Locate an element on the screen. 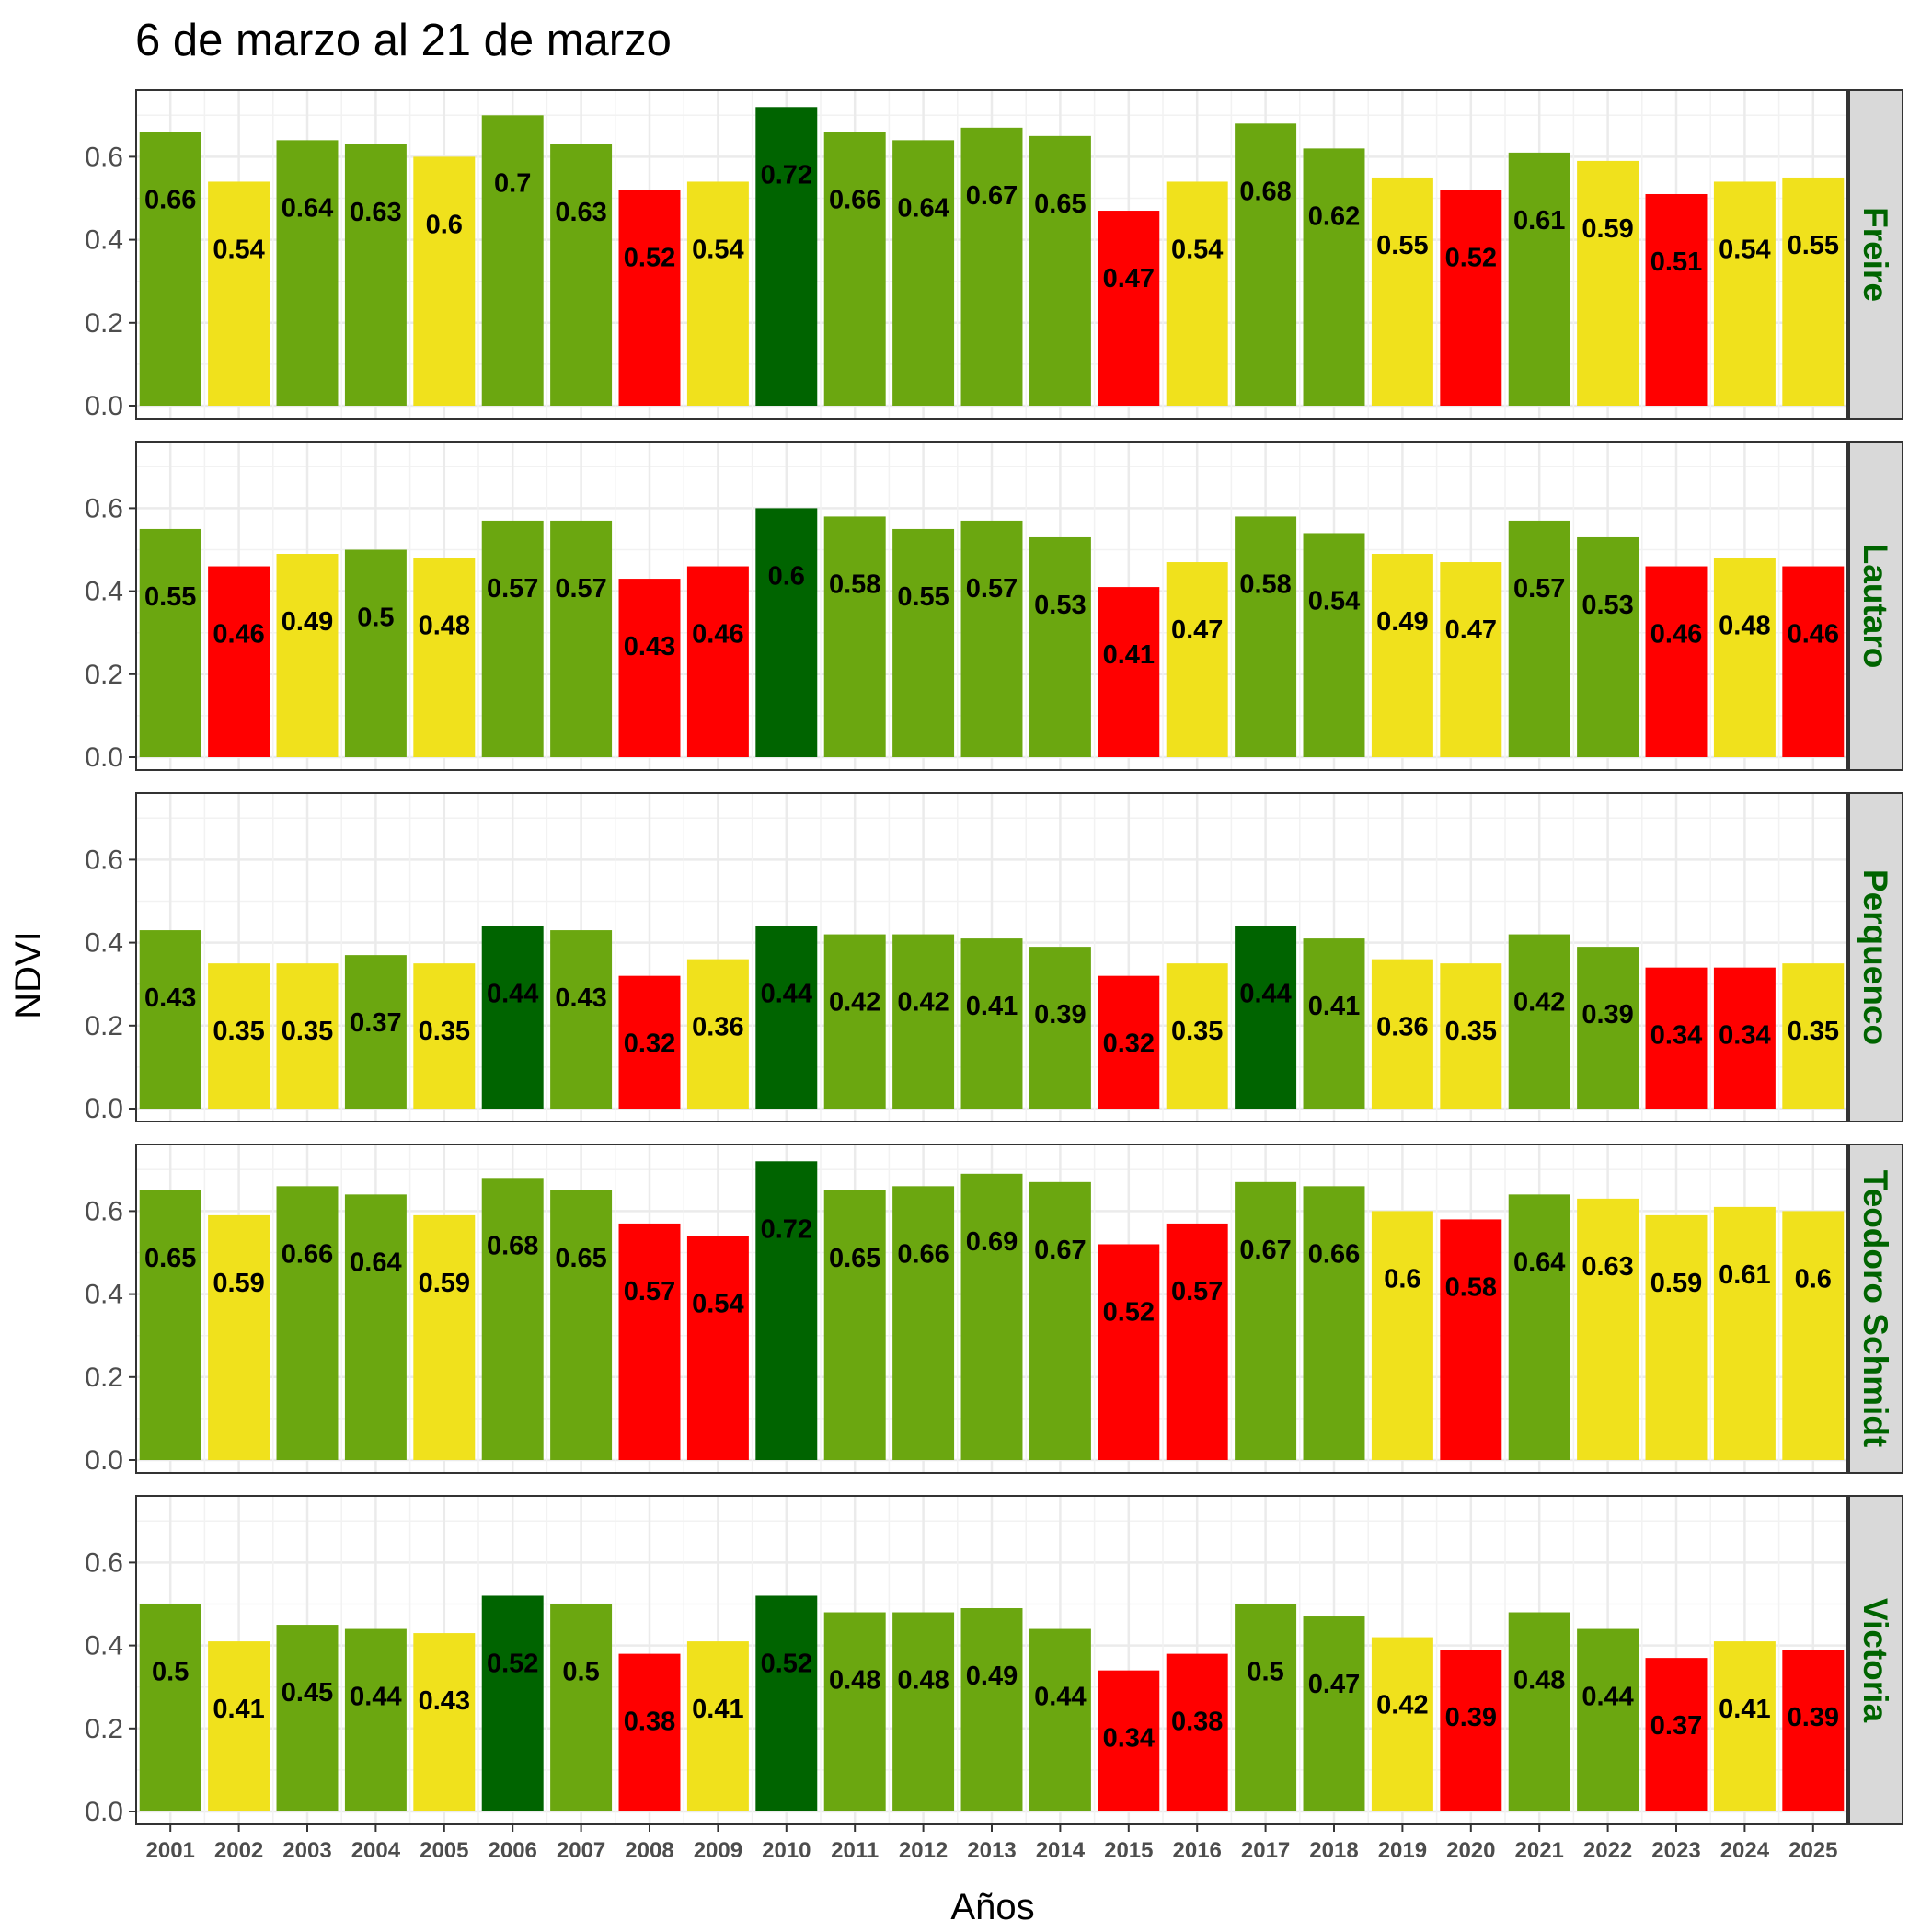 Image resolution: width=1932 pixels, height=1932 pixels. bar-value-label: 0.65 is located at coordinates (1060, 204).